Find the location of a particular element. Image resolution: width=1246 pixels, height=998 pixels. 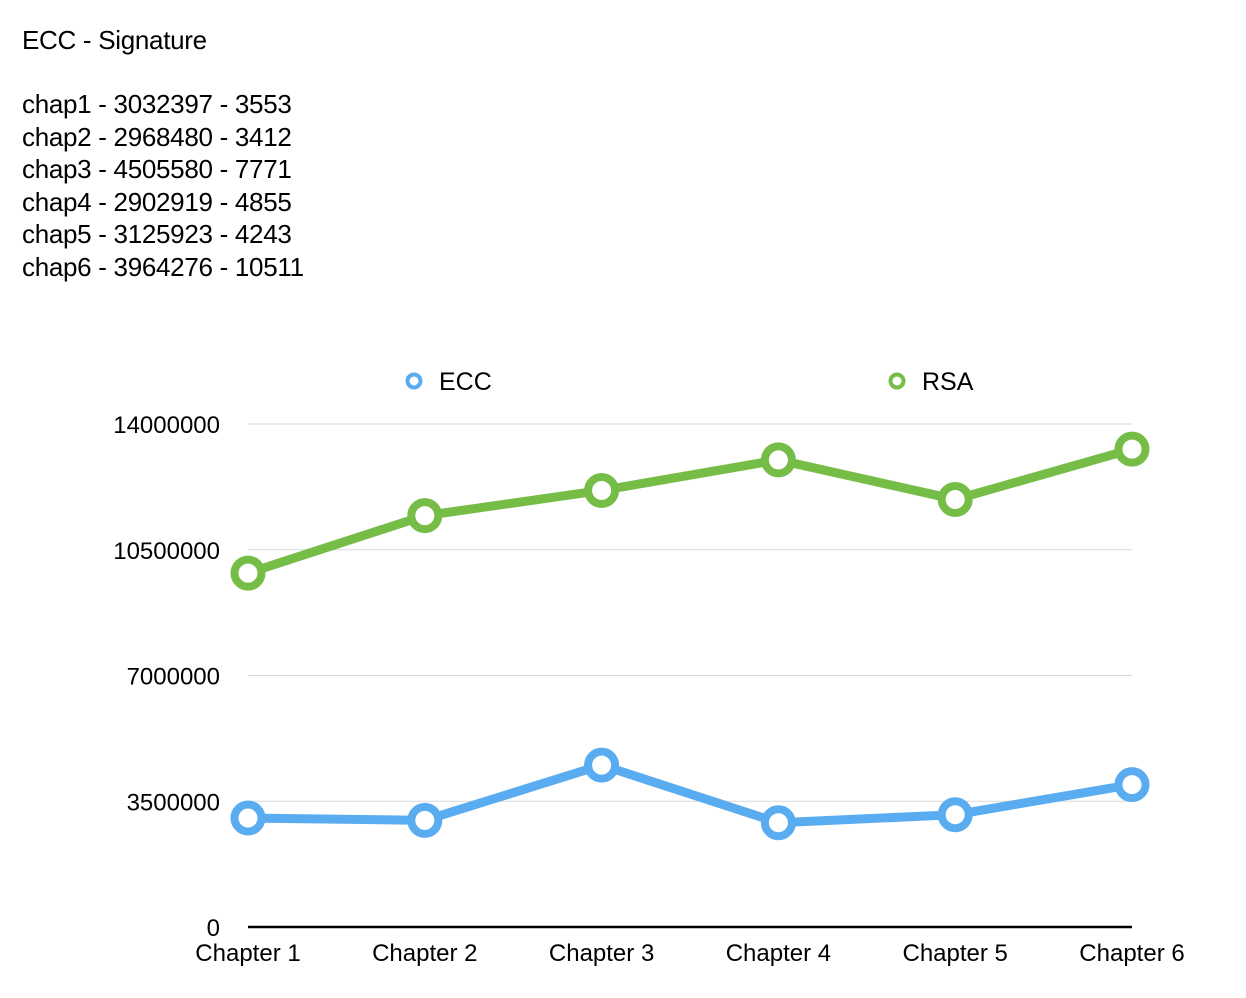

y-tick-label: 14000000 is located at coordinates (166, 425).